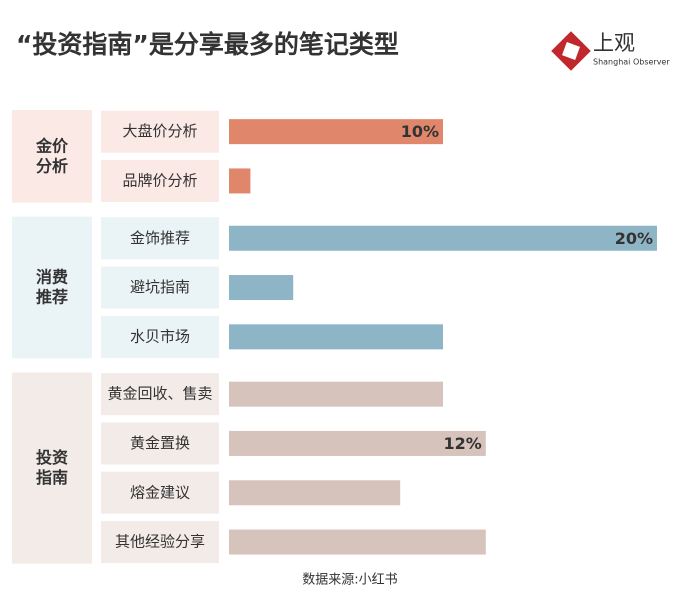  Describe the element at coordinates (571, 51) in the screenshot. I see `logo-icon-inner` at that location.